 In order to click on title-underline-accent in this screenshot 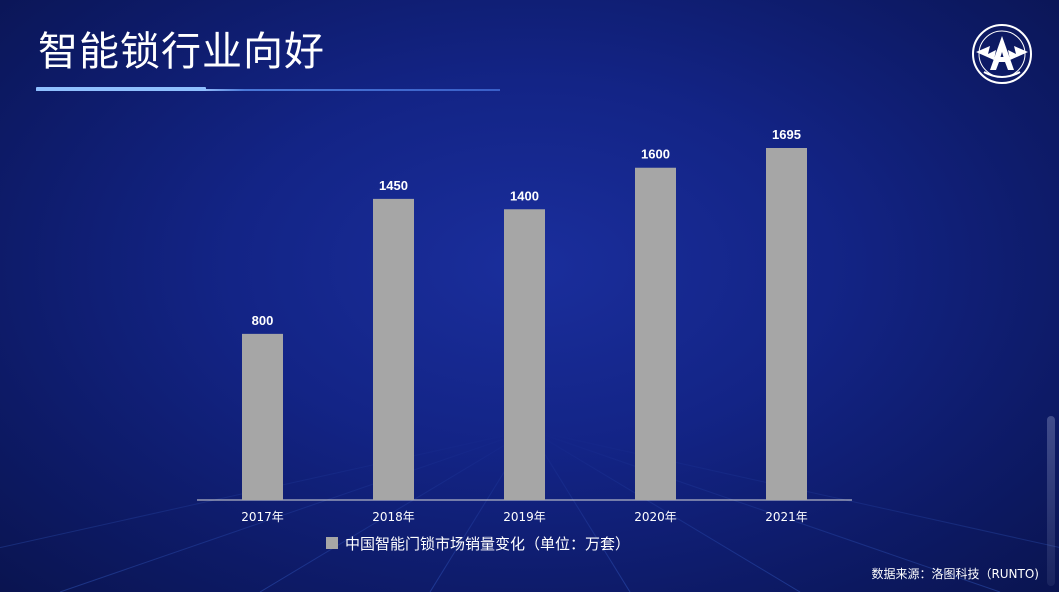, I will do `click(121, 89)`.